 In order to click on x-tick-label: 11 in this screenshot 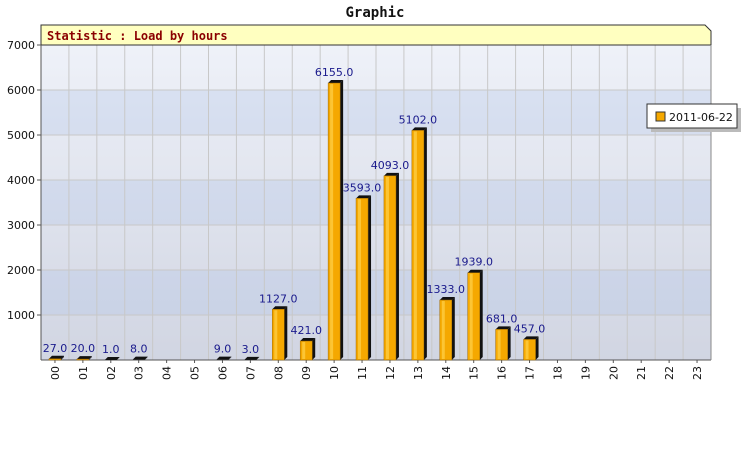, I will do `click(362, 373)`.